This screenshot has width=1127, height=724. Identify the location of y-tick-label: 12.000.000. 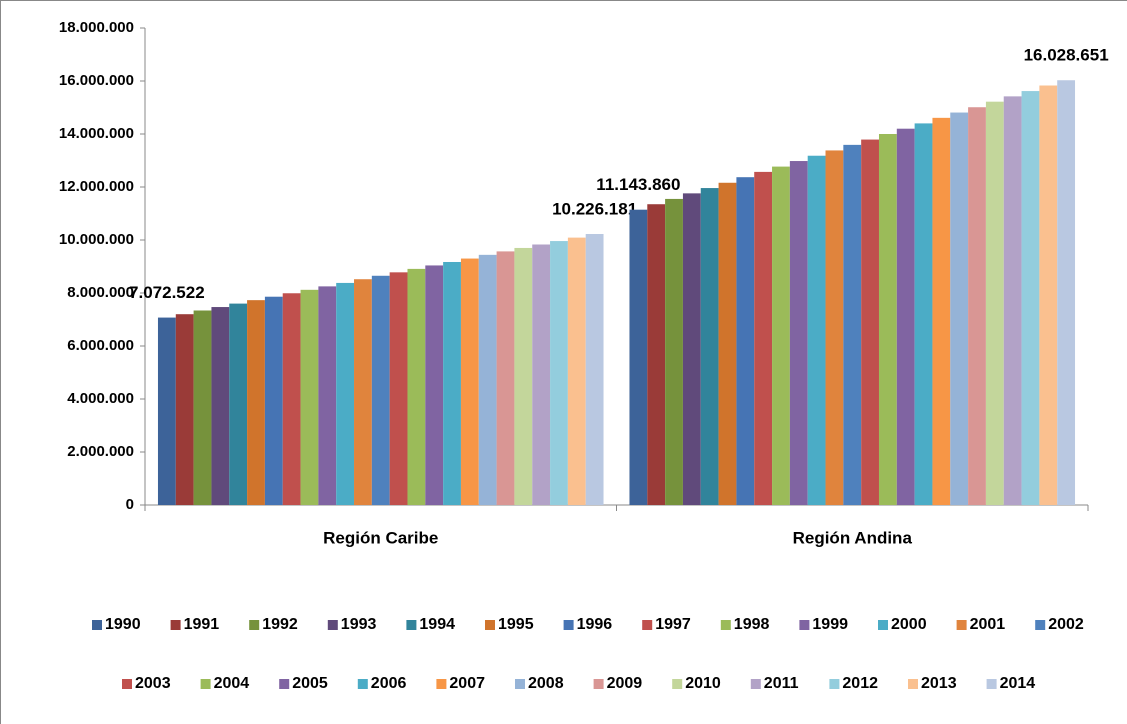
(96, 186).